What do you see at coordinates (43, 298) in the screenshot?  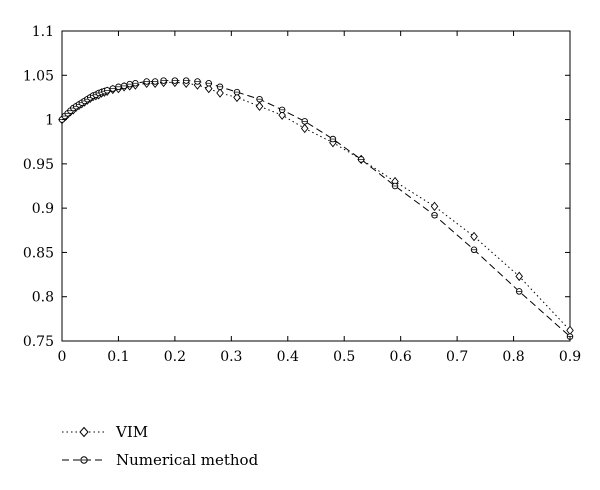 I see `y-tick-label: 0.8` at bounding box center [43, 298].